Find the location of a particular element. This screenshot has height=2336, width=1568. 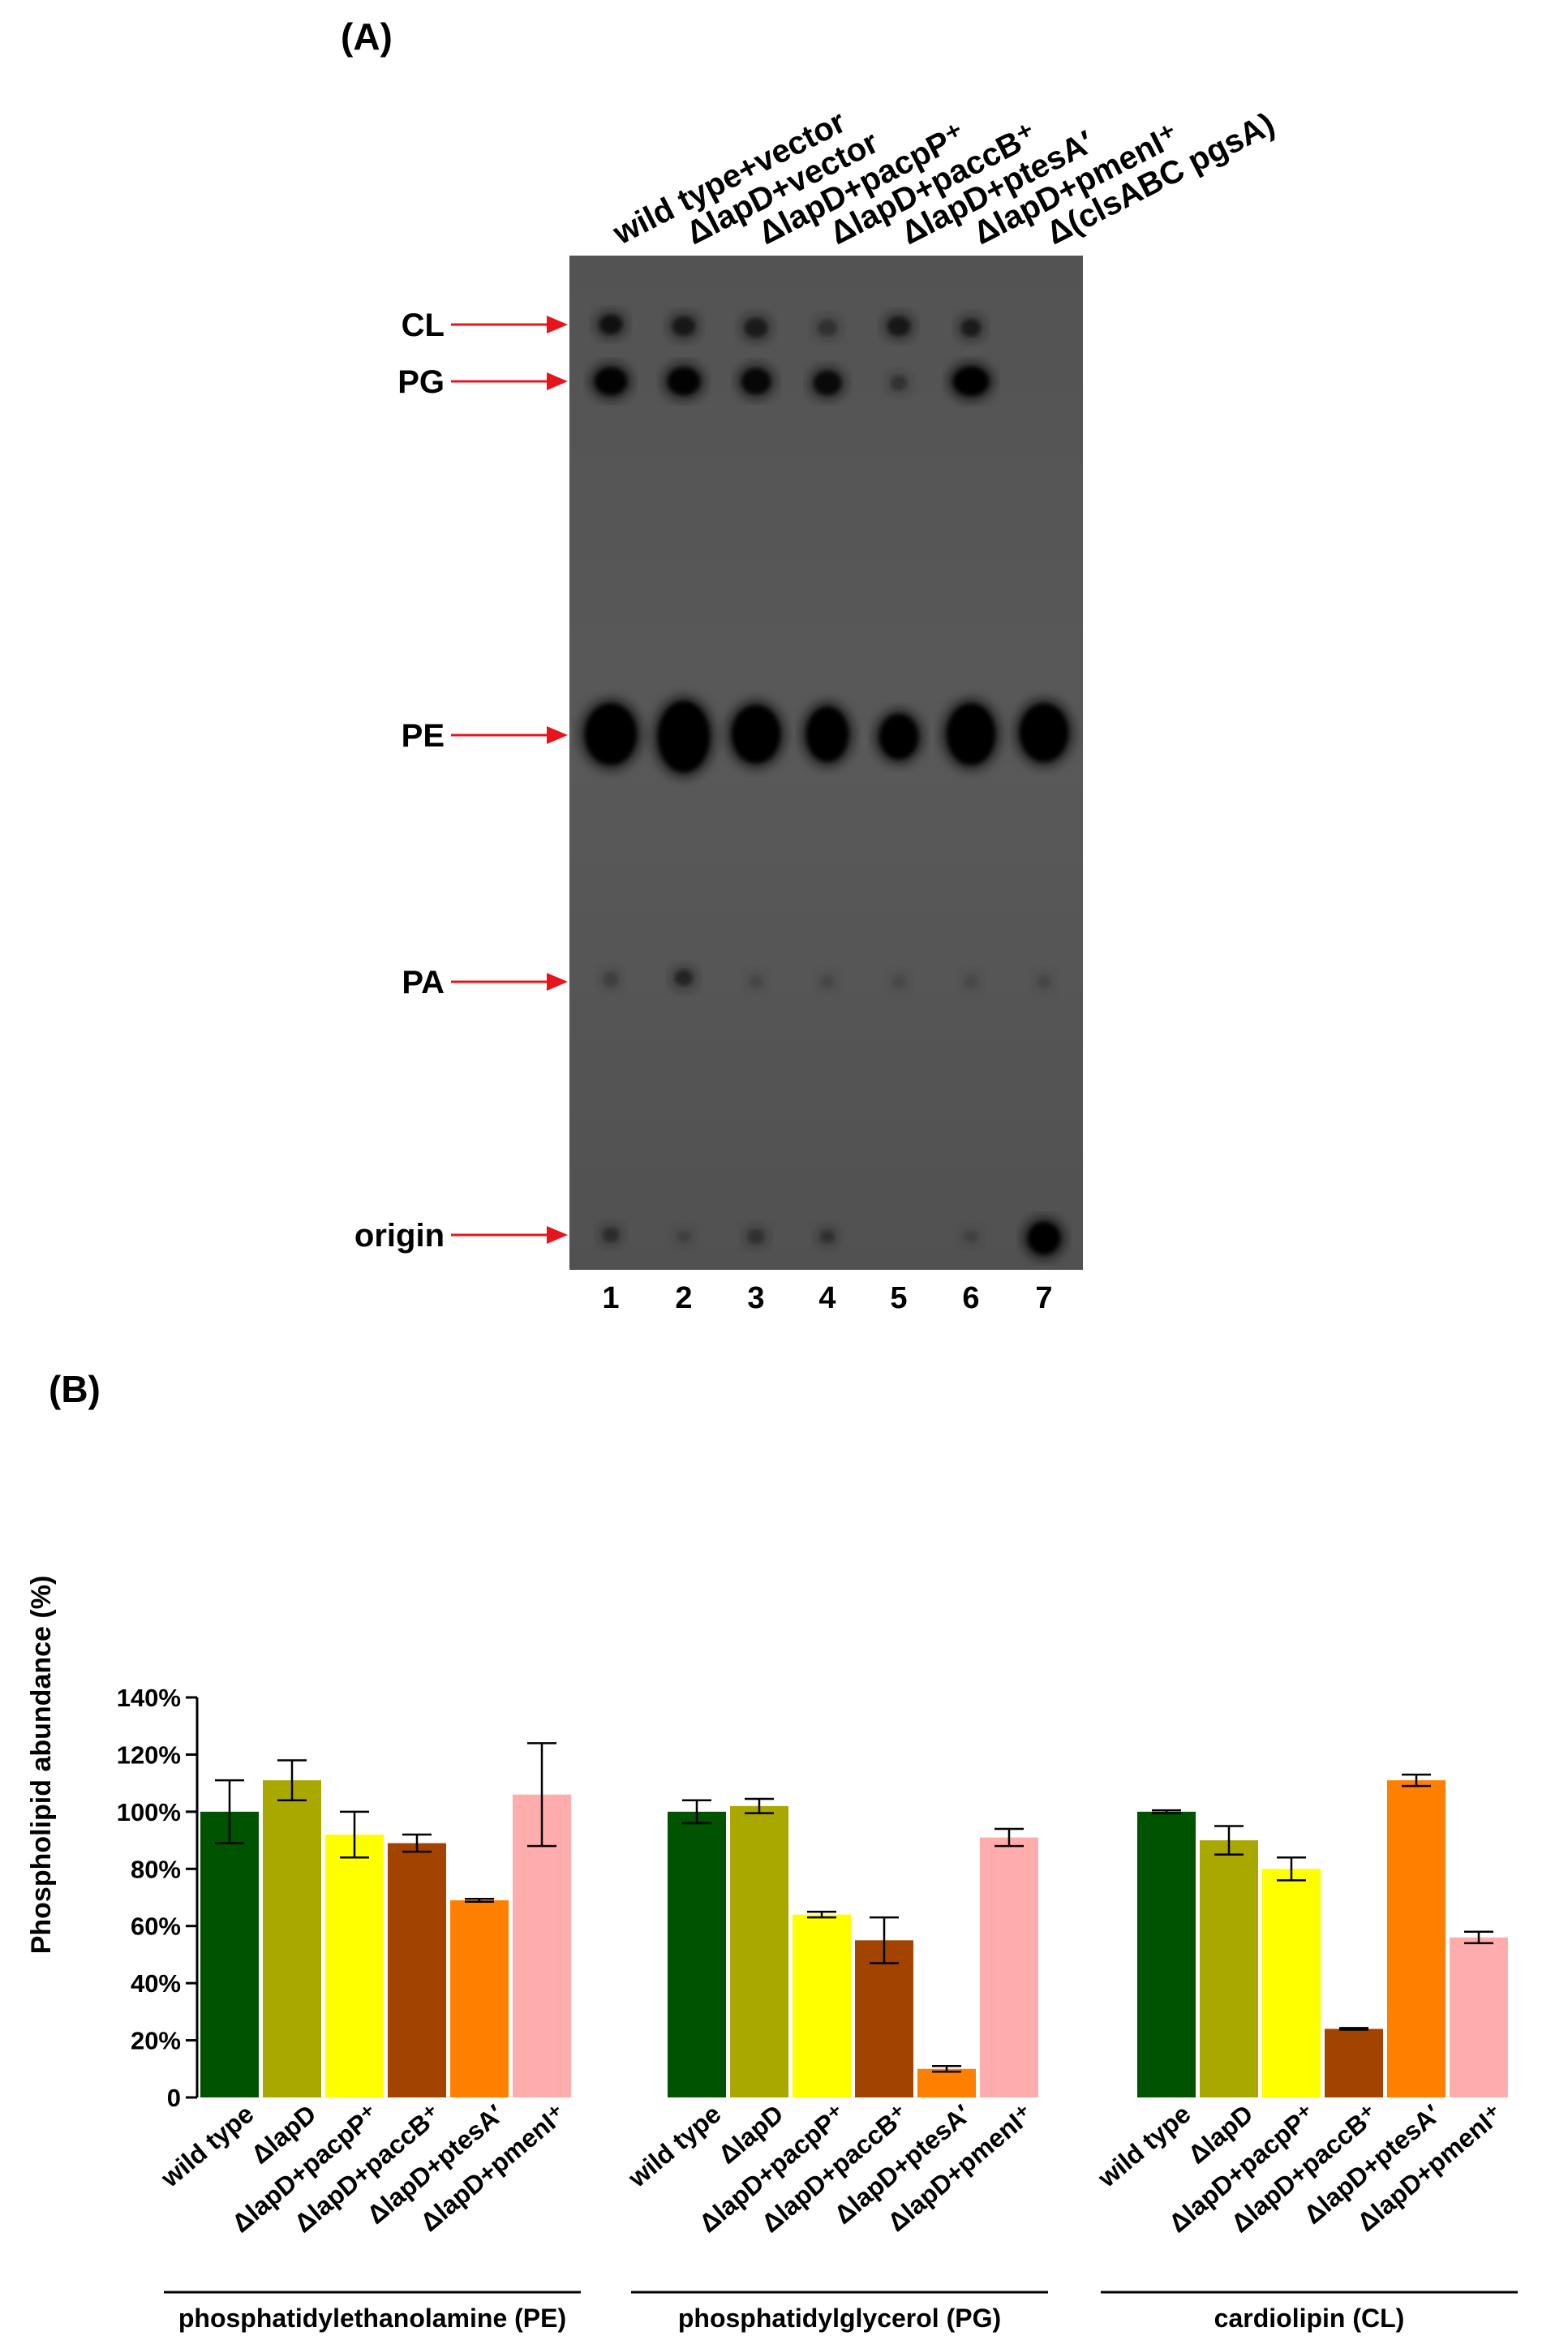

y-tick-label: 80% is located at coordinates (156, 1869).